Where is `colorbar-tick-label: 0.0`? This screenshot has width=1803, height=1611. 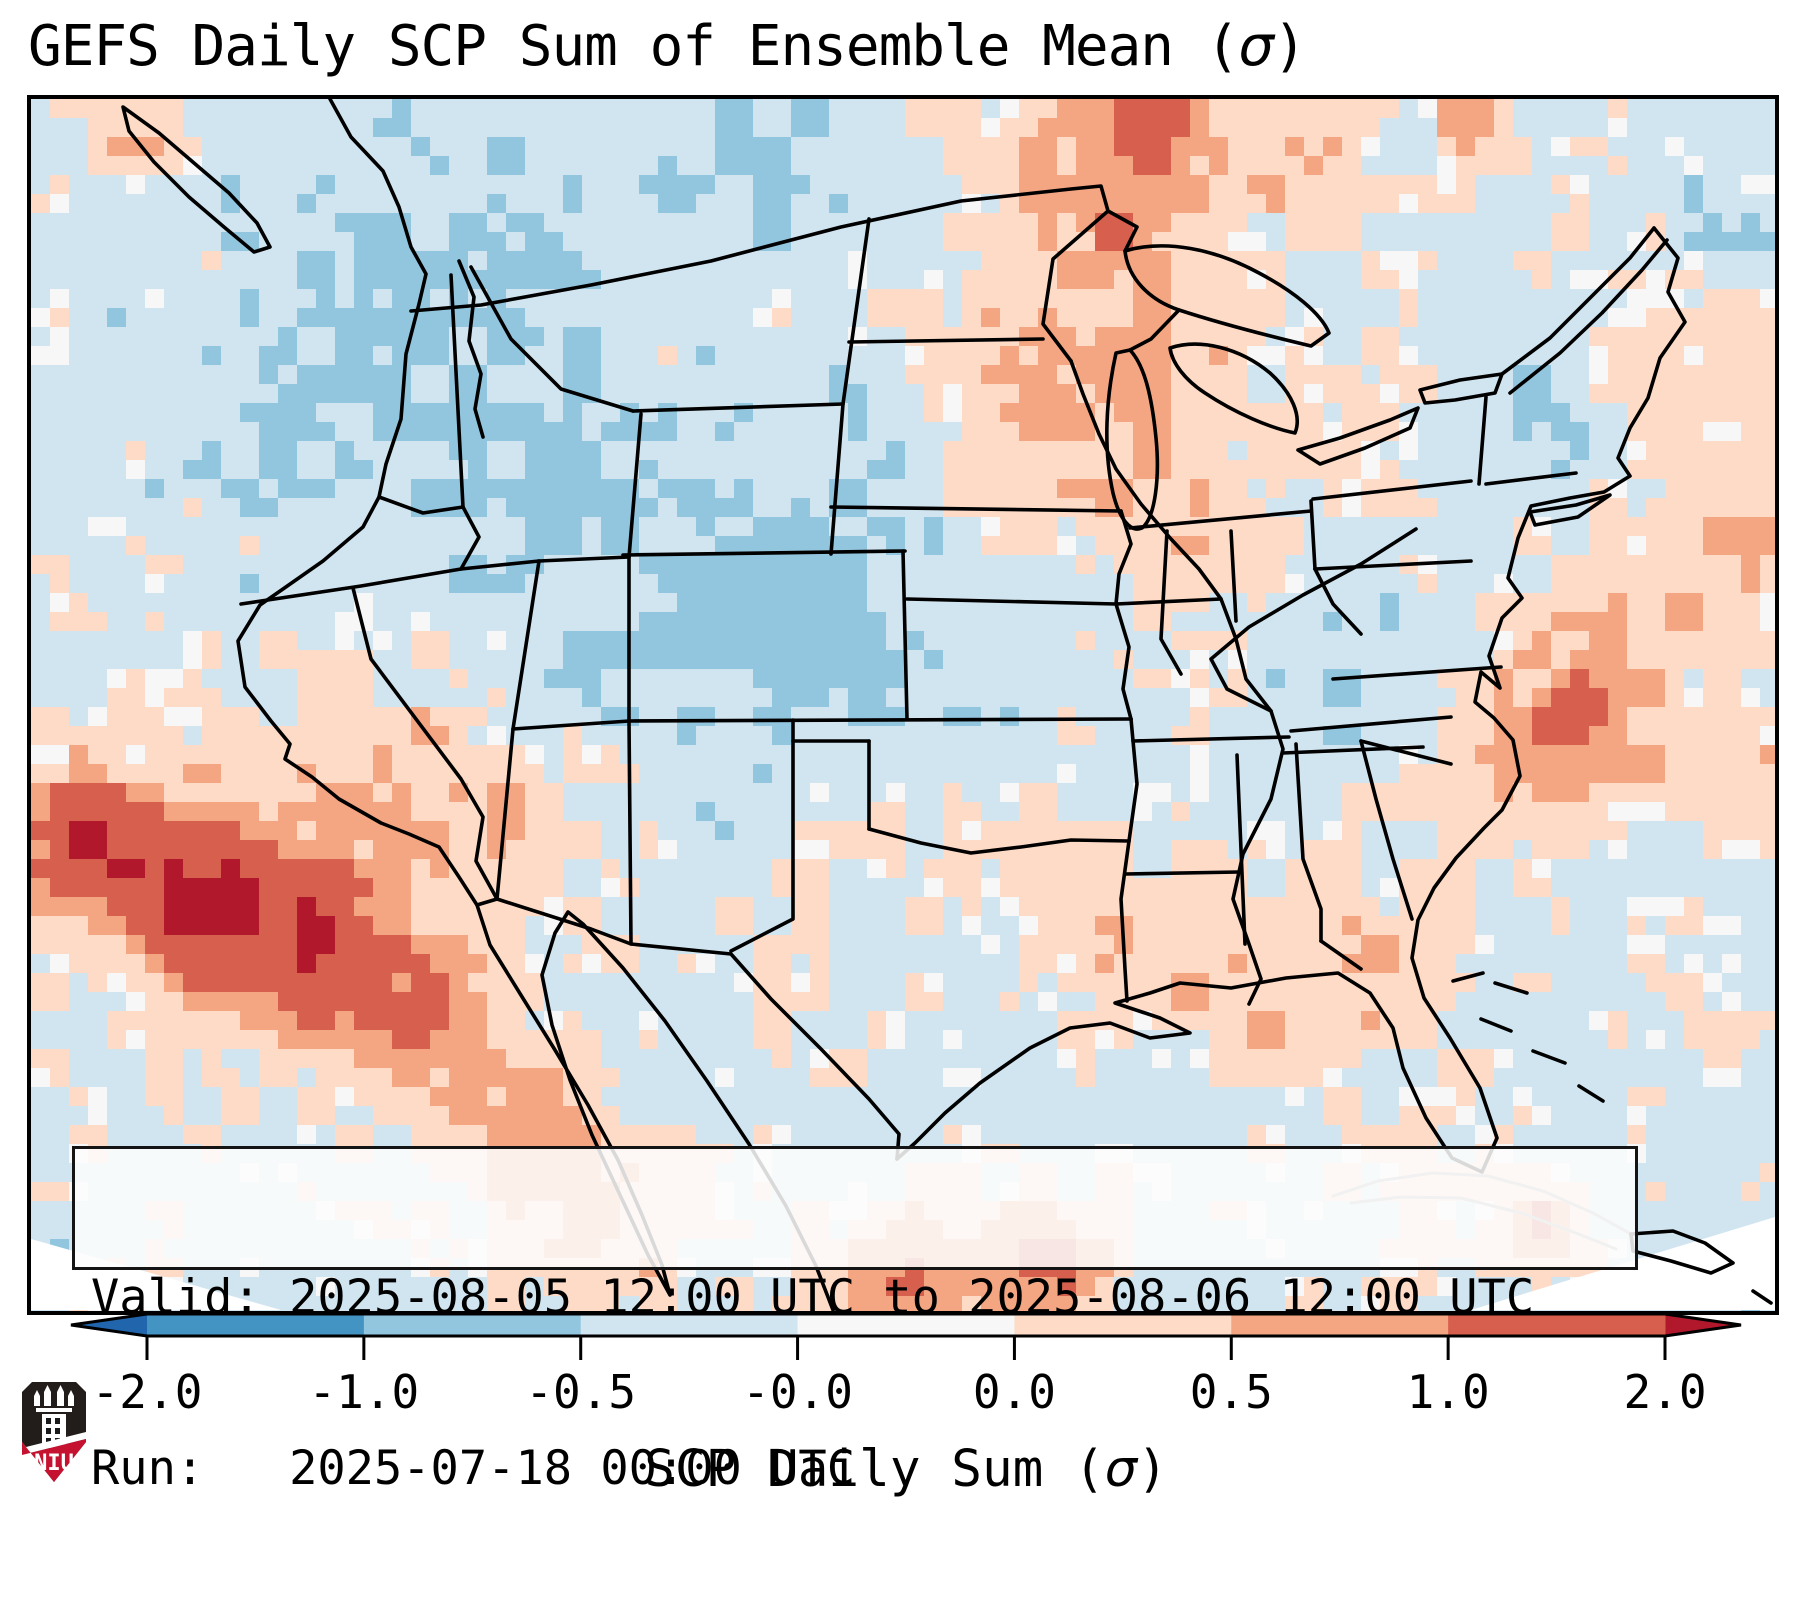
colorbar-tick-label: 0.0 is located at coordinates (1014, 1392).